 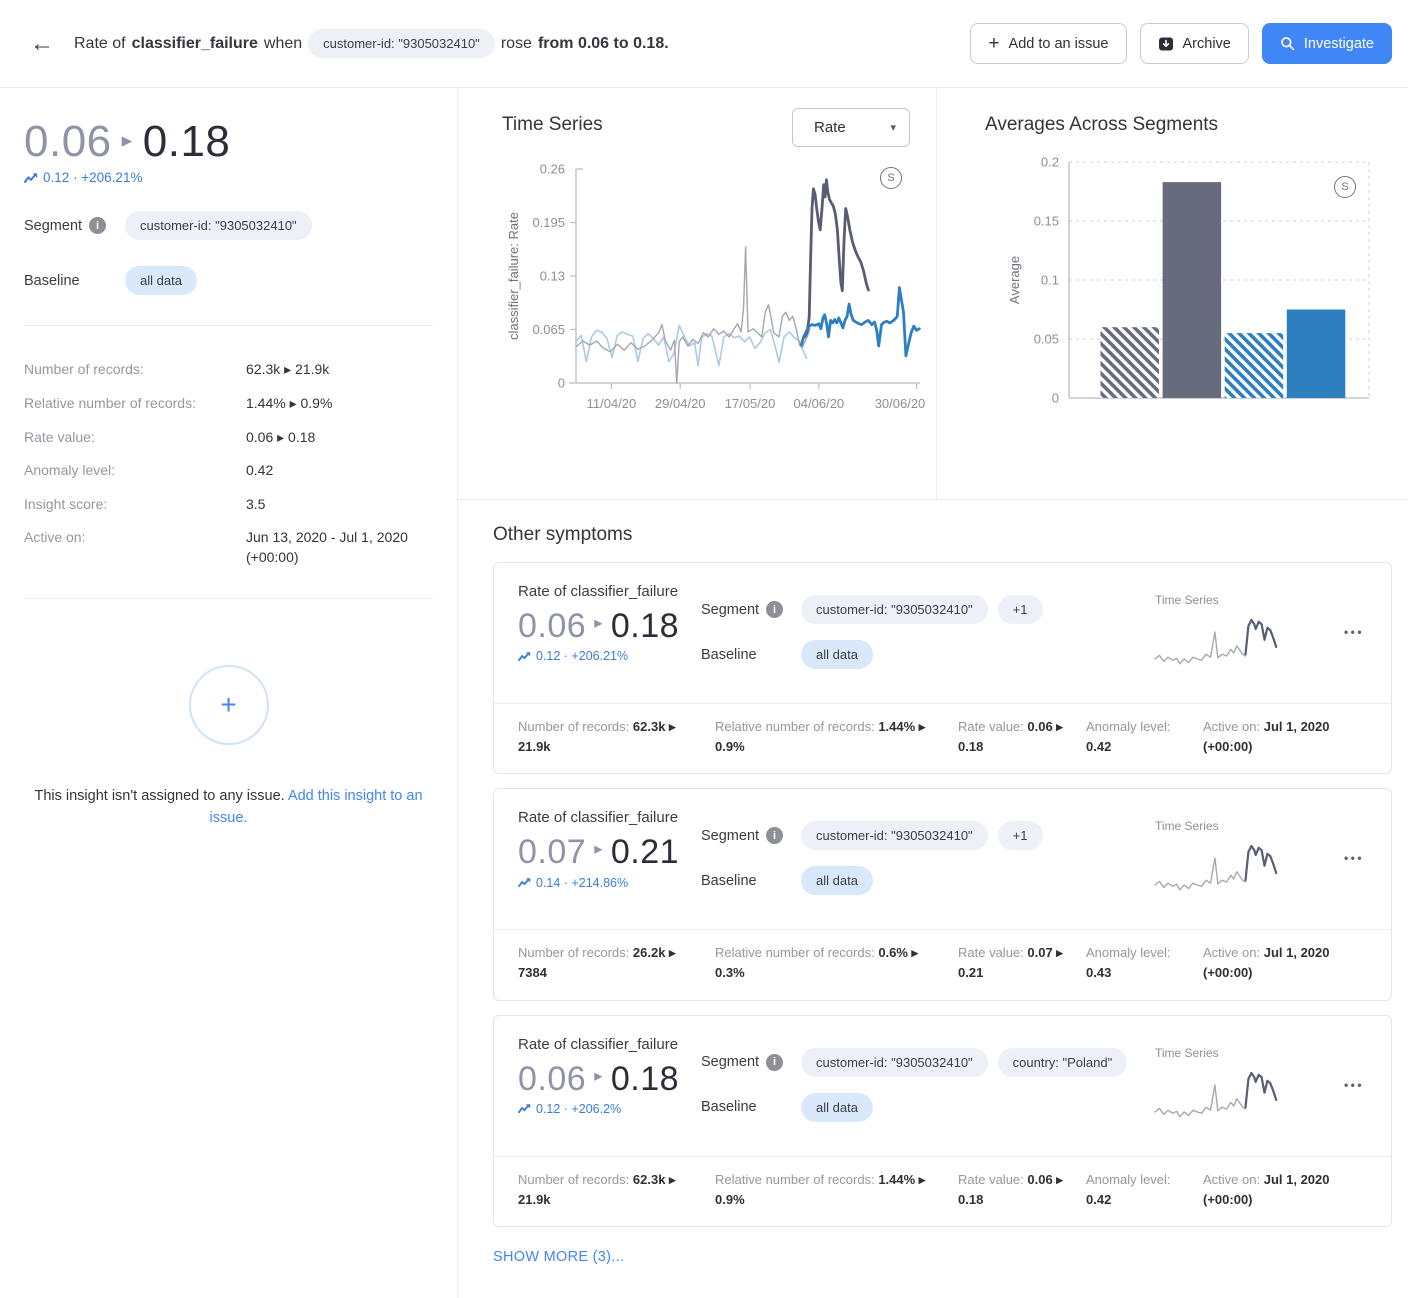 I want to click on delta-row: 0.12 · +206.21%, so click(x=228, y=177).